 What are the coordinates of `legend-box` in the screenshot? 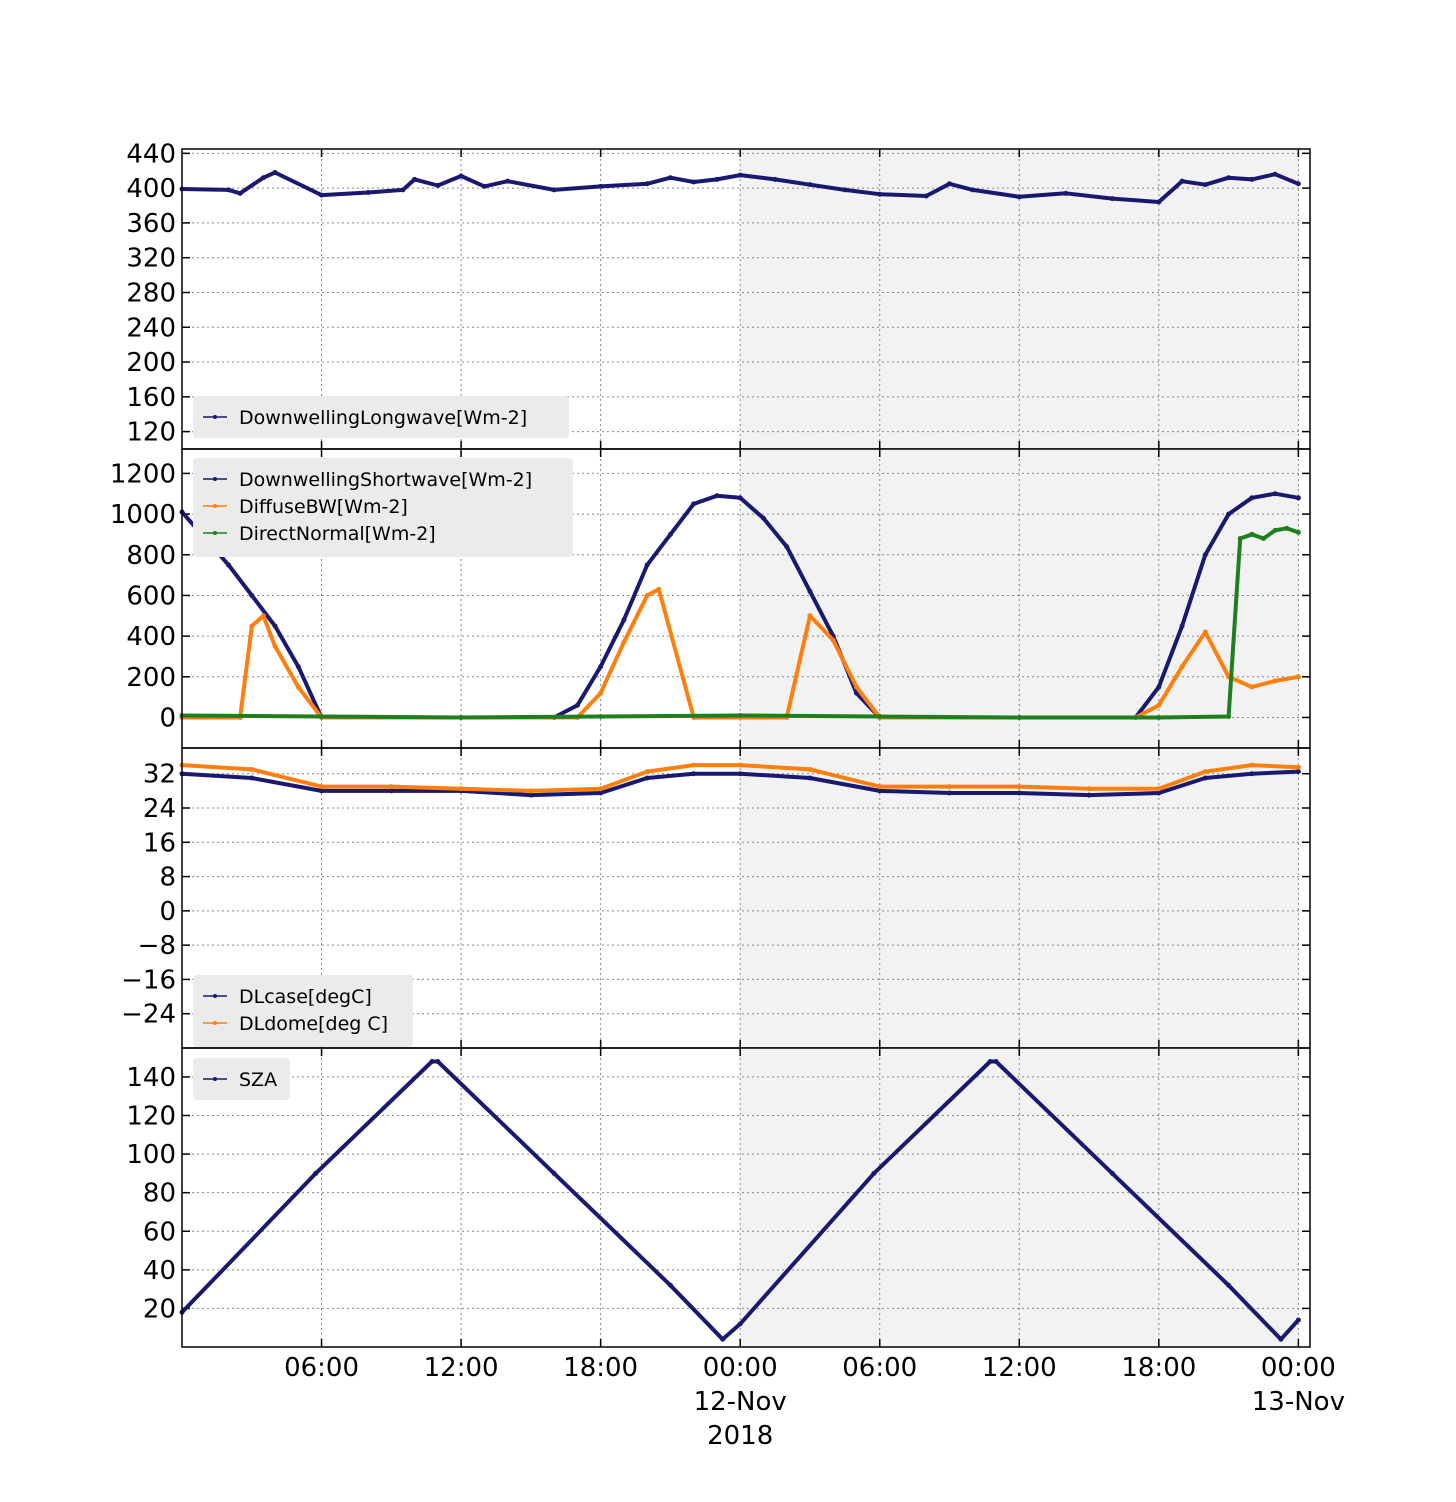 It's located at (381, 417).